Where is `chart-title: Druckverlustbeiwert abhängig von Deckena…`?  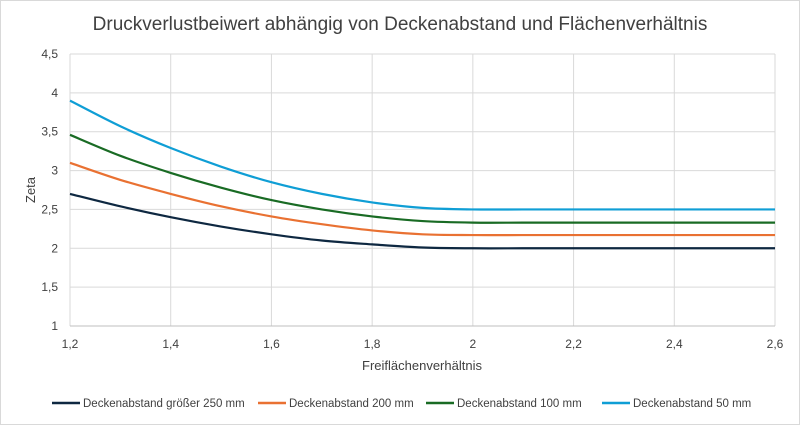 chart-title: Druckverlustbeiwert abhängig von Deckena… is located at coordinates (400, 24).